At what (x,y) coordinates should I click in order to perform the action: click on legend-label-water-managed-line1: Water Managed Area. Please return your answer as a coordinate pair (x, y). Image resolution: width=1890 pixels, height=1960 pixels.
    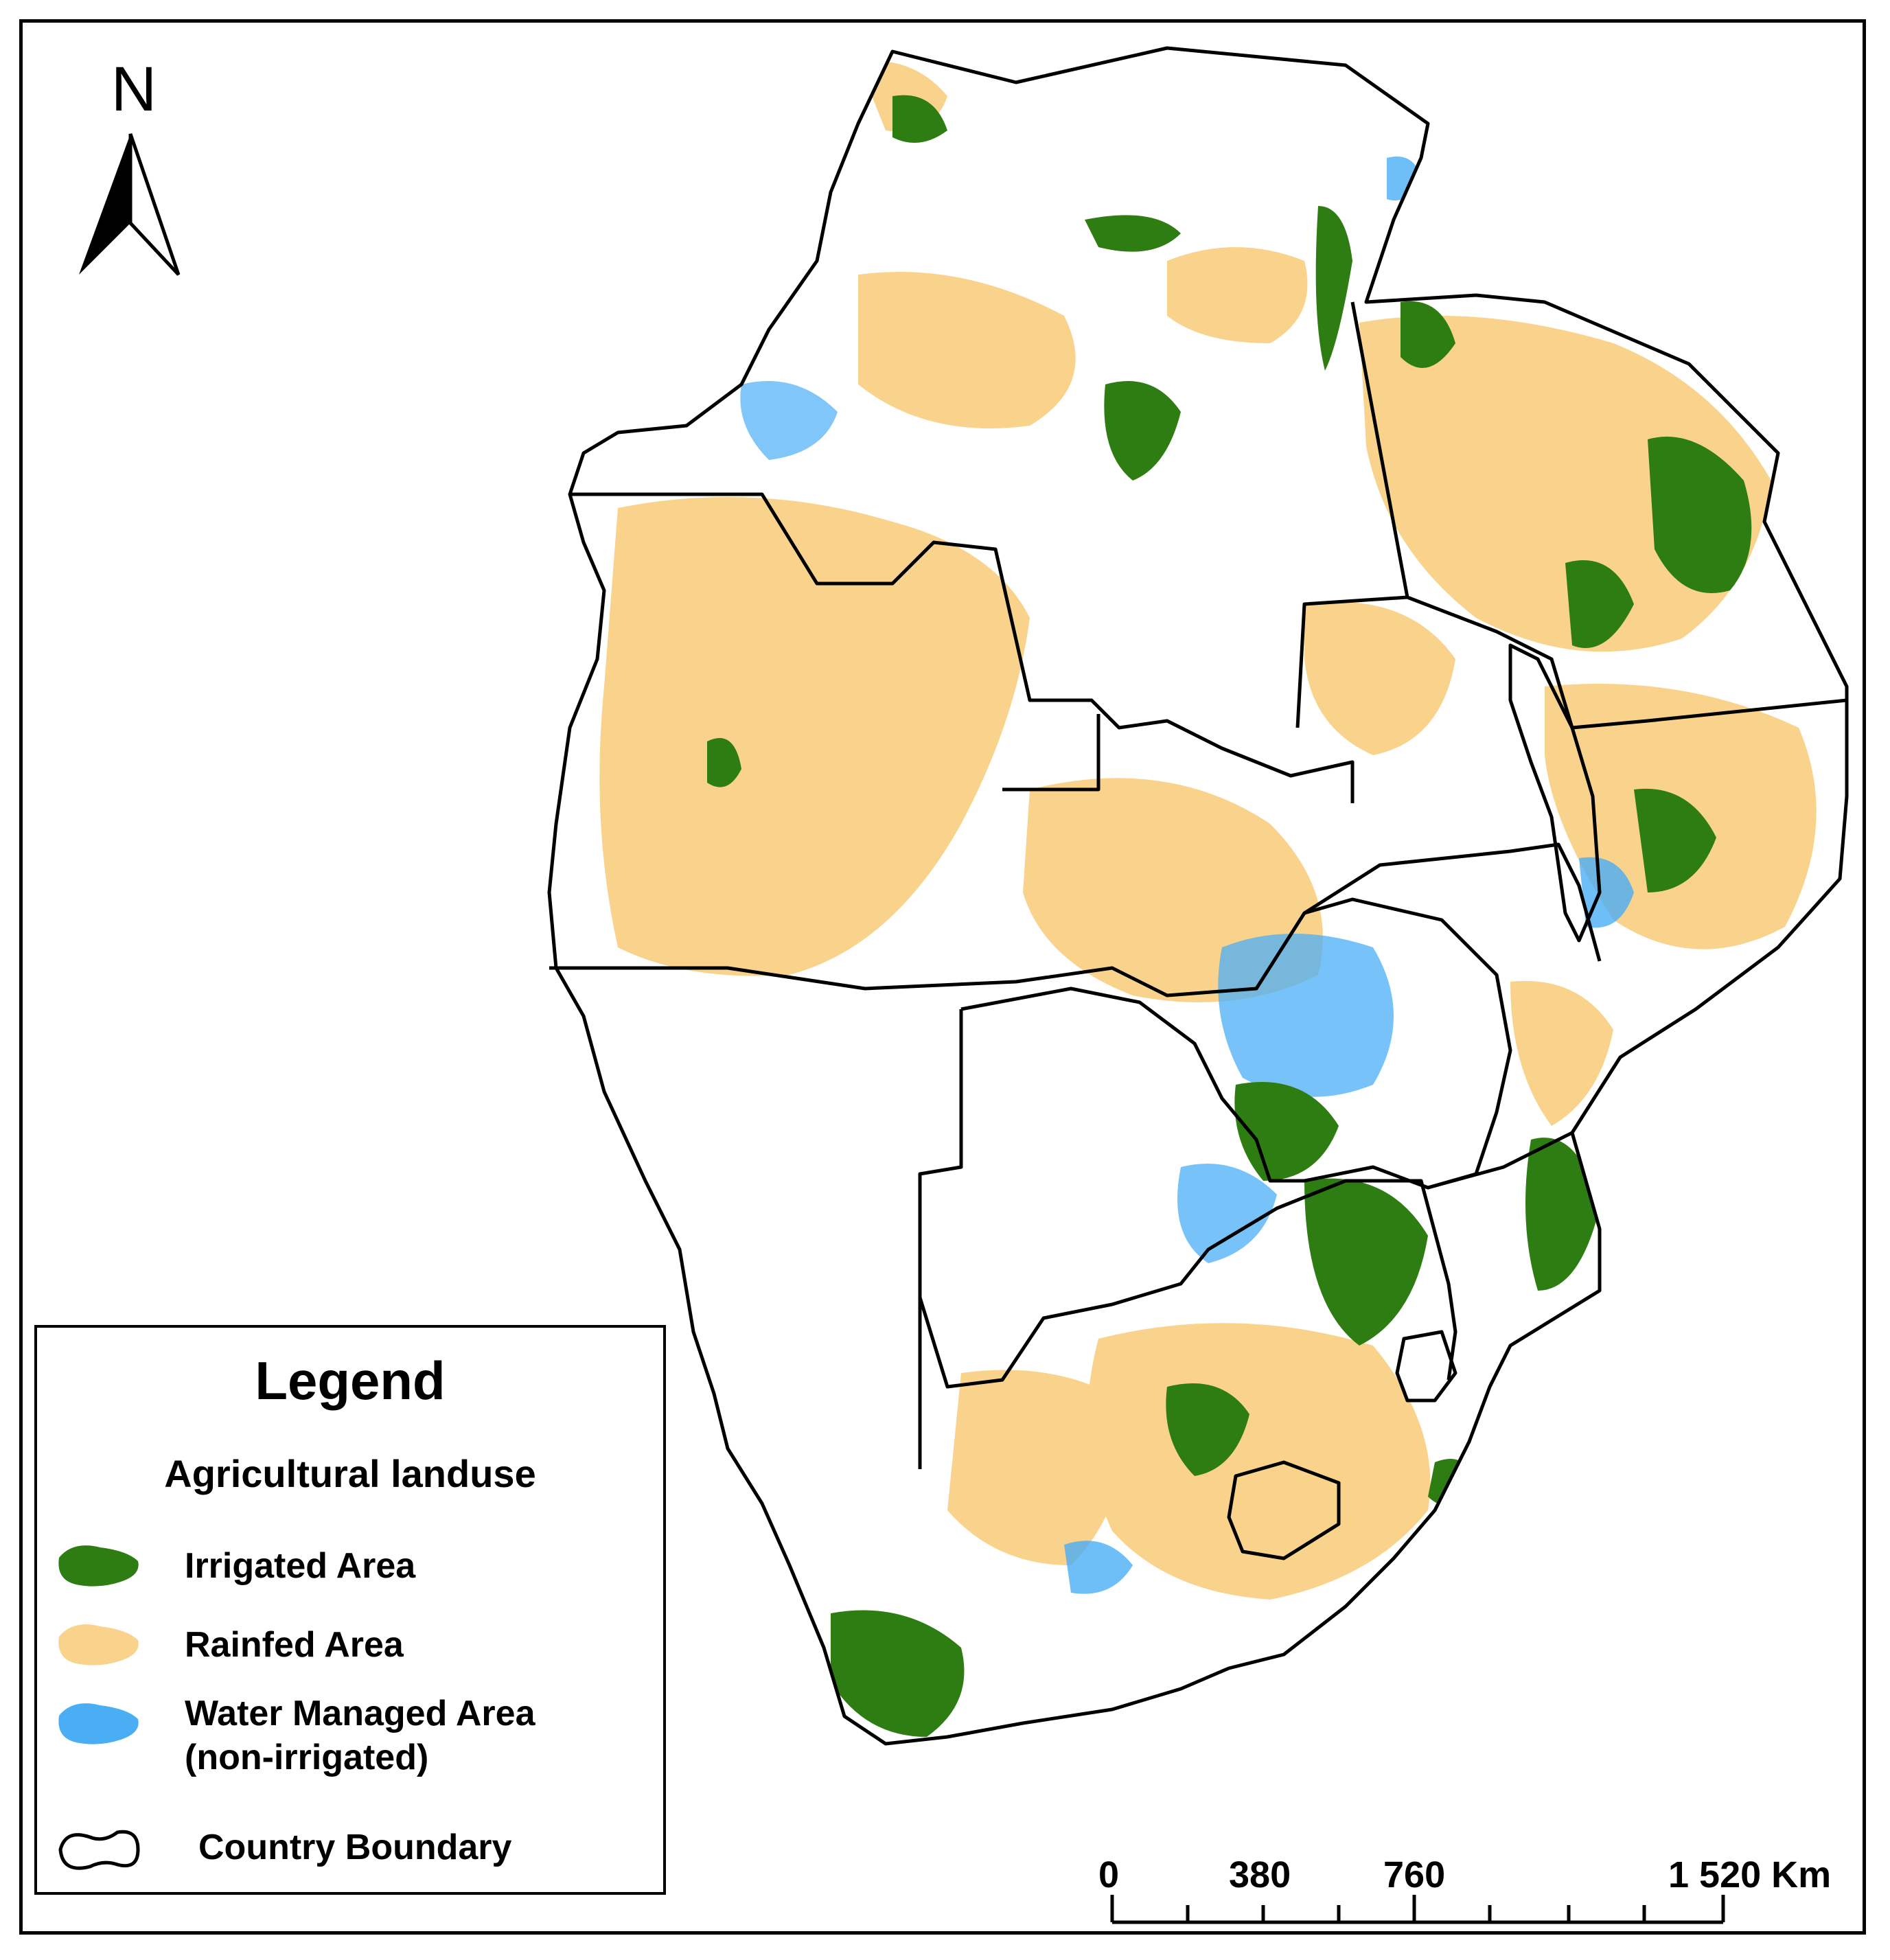
    Looking at the image, I should click on (360, 1713).